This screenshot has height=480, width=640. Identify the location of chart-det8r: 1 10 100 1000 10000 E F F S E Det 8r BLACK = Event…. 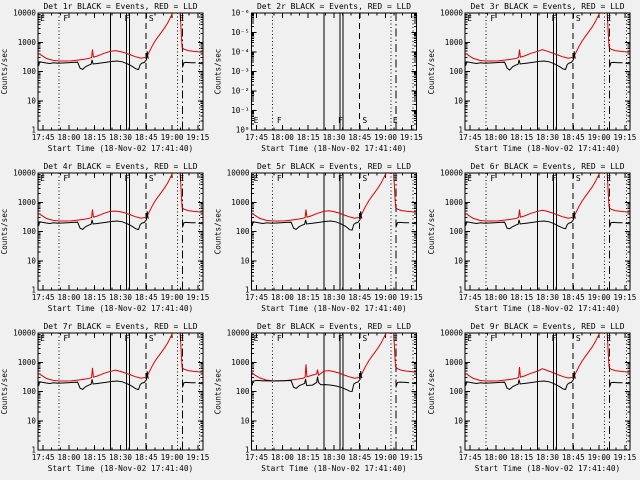
(318, 397).